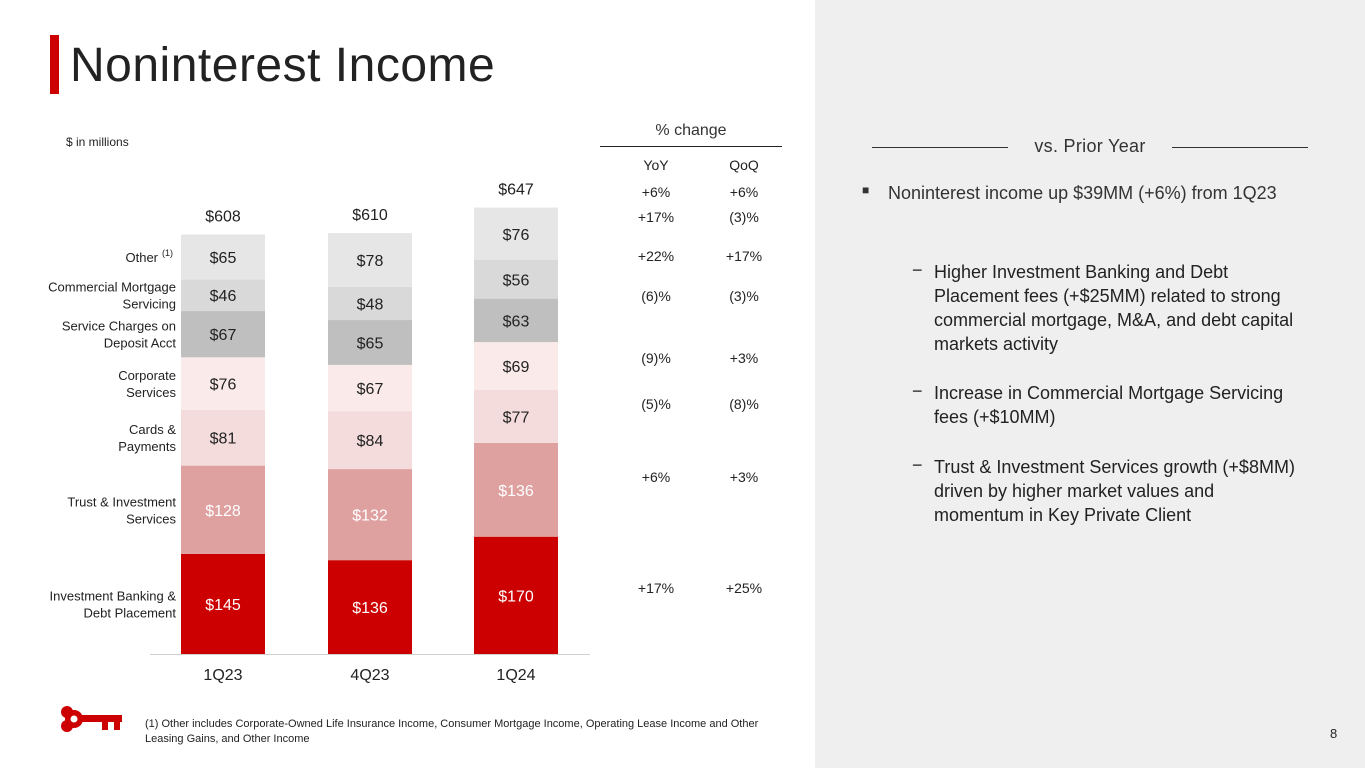 This screenshot has width=1365, height=768. Describe the element at coordinates (222, 675) in the screenshot. I see `x-tick-label: 1Q23` at that location.